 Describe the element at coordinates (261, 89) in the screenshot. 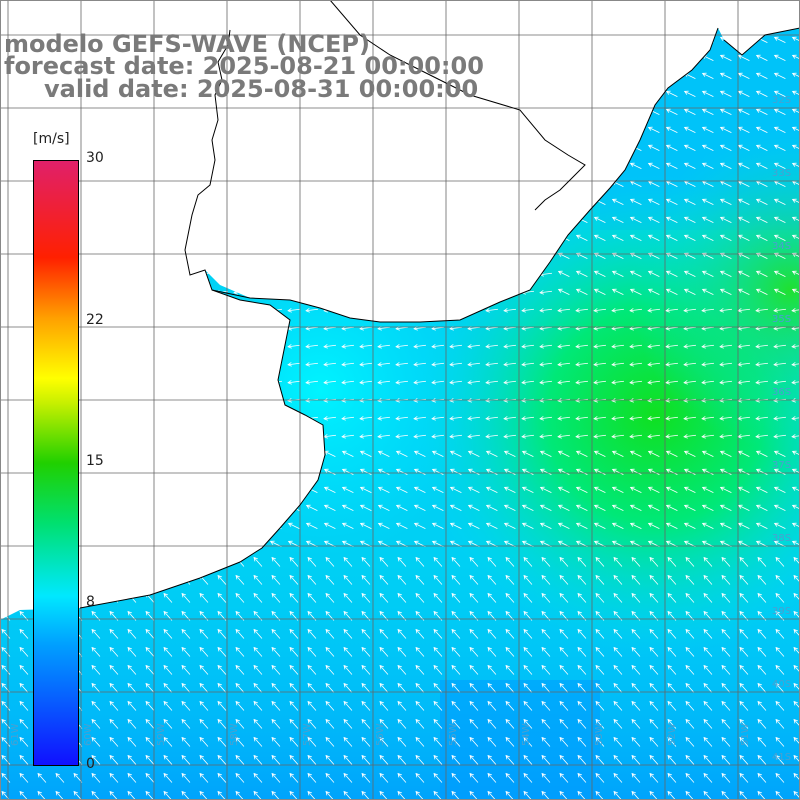

I see `valid-date: valid date: 2025-08-31 00:00:00` at that location.